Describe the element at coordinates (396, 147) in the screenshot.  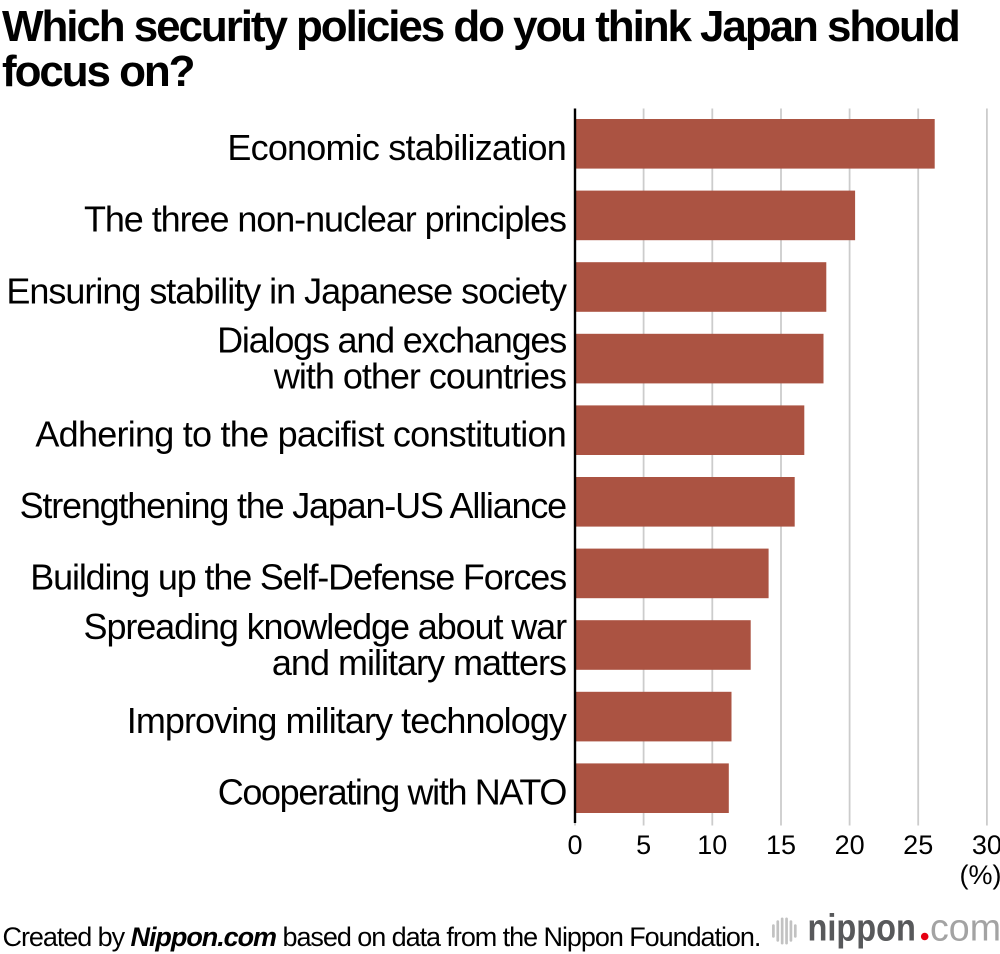
I see `svg-text: Economic stabilization` at that location.